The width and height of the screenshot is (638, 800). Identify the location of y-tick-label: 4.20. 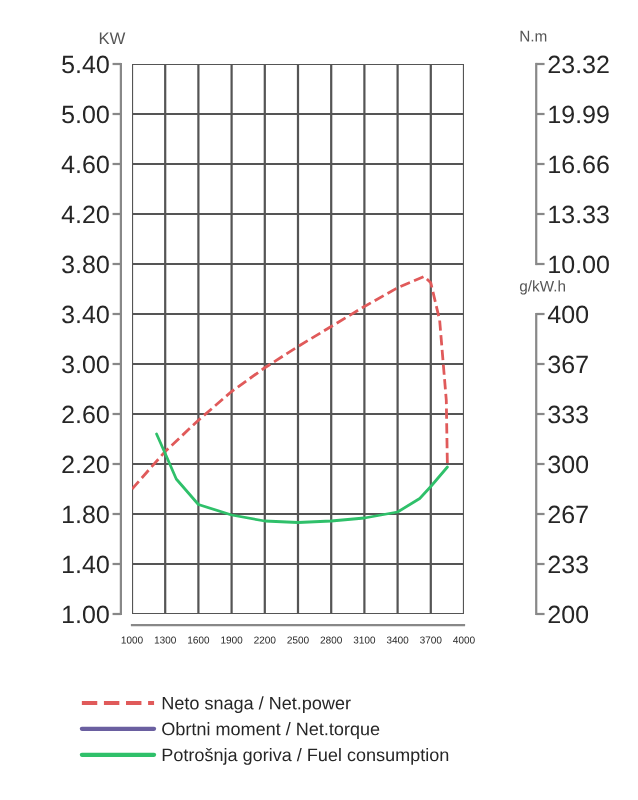
(85, 214).